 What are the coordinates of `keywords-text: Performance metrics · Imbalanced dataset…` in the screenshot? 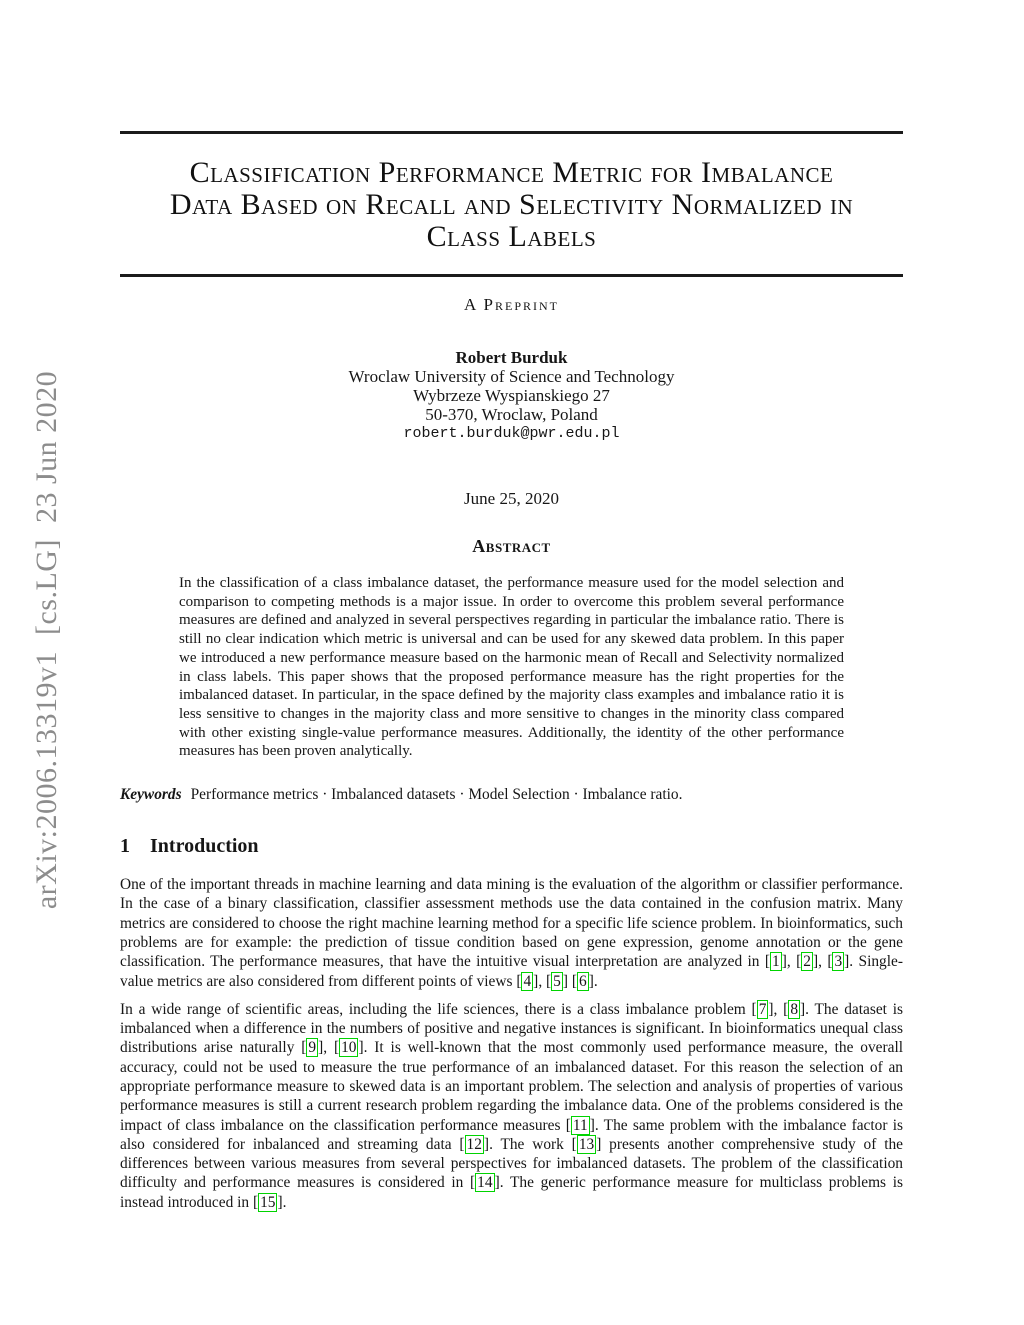 It's located at (436, 795).